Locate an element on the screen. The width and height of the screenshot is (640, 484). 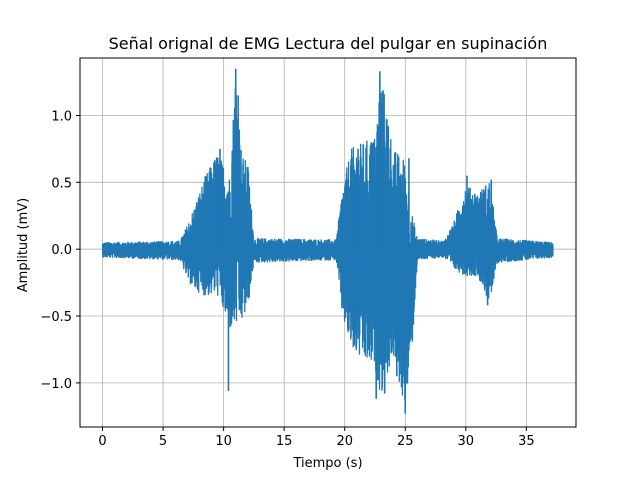
y-tick-label: −1.0 is located at coordinates (56, 384).